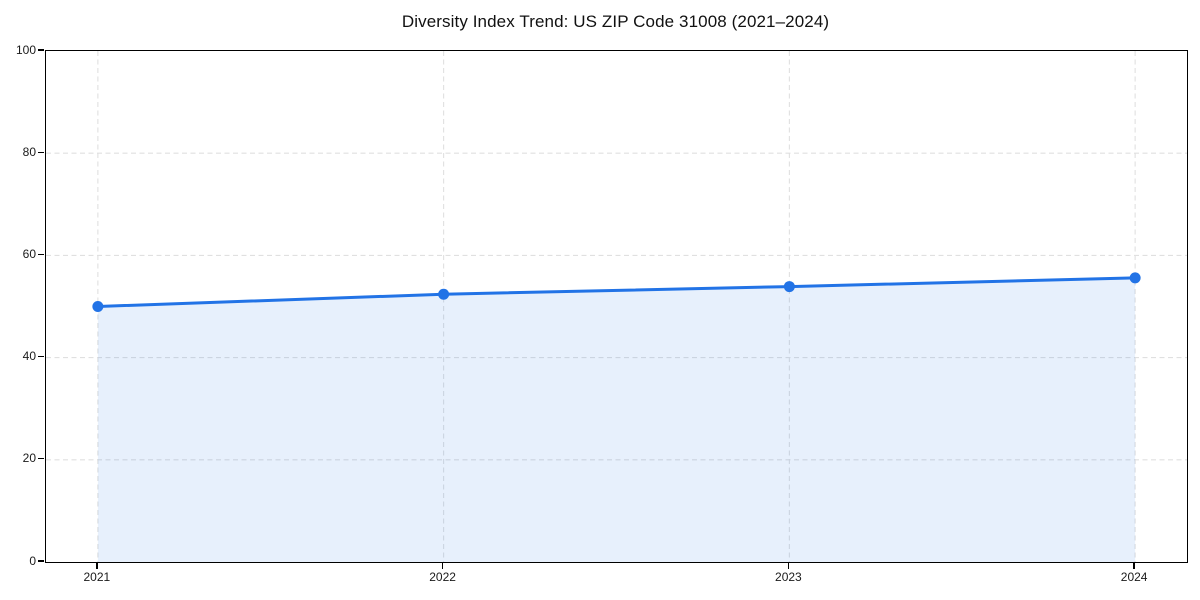  I want to click on y-tick-label: 80, so click(29, 151).